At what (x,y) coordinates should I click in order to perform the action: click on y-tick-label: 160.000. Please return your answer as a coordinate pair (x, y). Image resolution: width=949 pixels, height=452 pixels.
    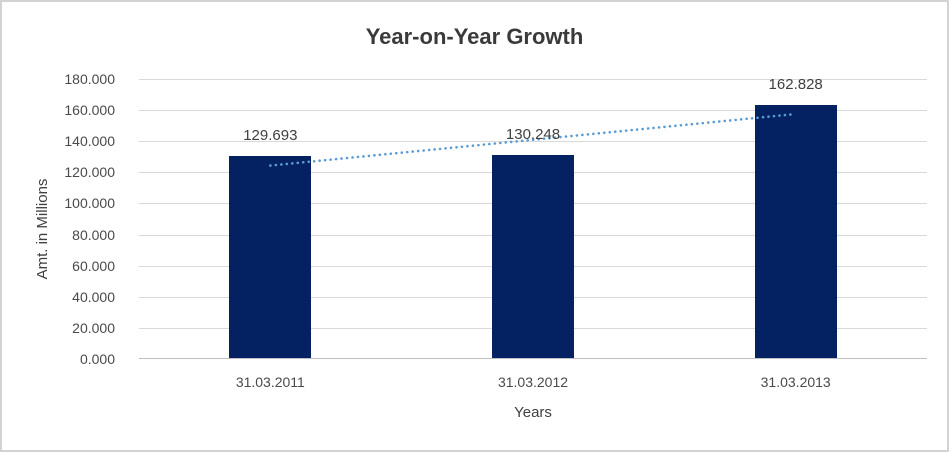
    Looking at the image, I should click on (89, 110).